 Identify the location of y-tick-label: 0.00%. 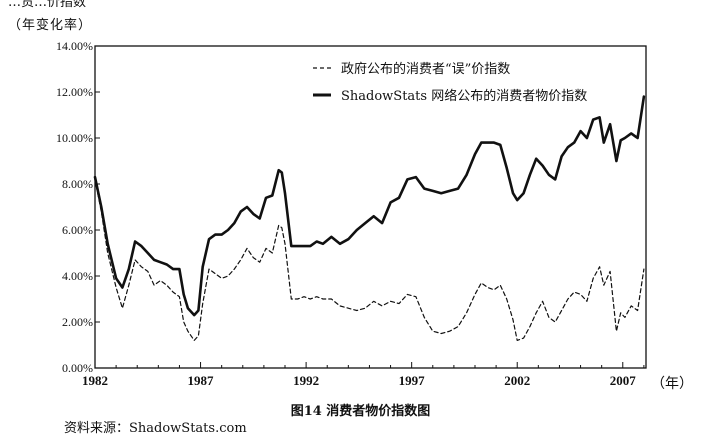
(77, 368).